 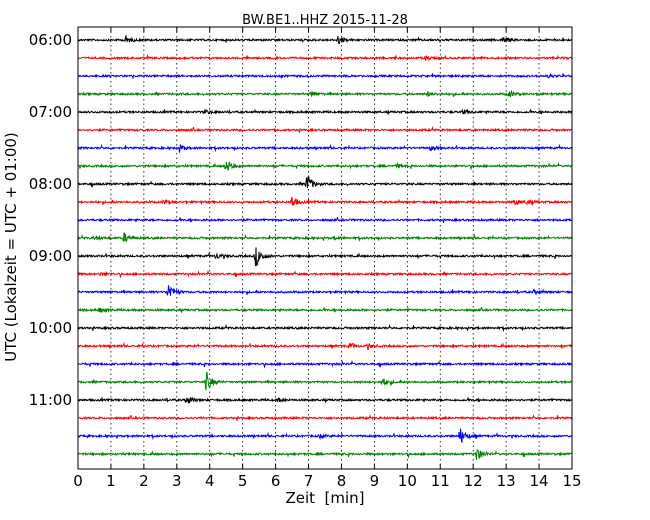 What do you see at coordinates (506, 481) in the screenshot?
I see `x-tick-label: 13` at bounding box center [506, 481].